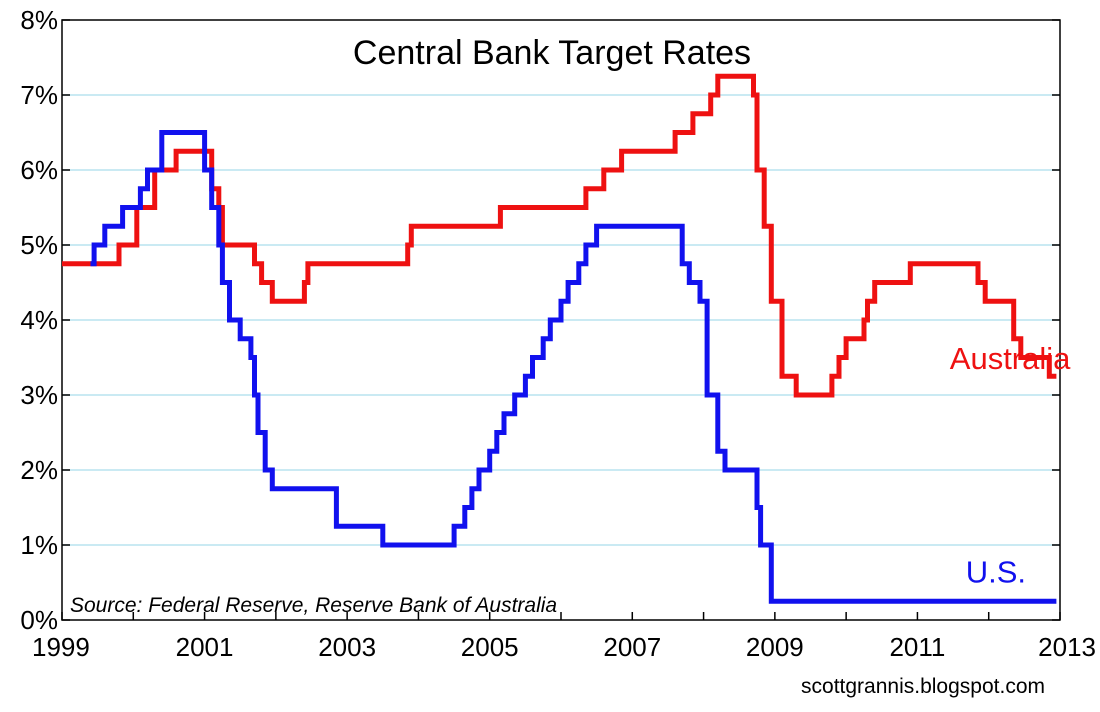 Image resolution: width=1100 pixels, height=712 pixels. What do you see at coordinates (917, 647) in the screenshot?
I see `x-tick-label: 2011` at bounding box center [917, 647].